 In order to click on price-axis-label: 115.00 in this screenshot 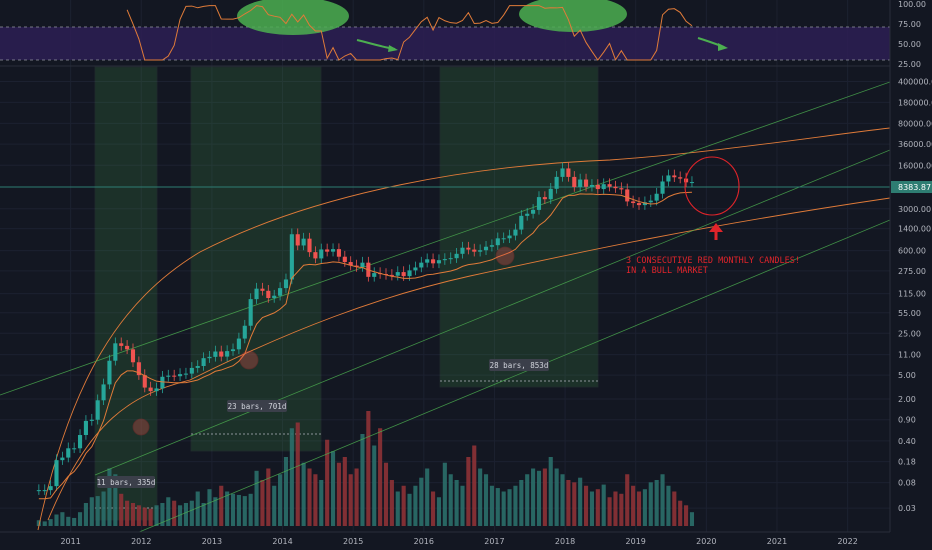, I will do `click(912, 294)`.